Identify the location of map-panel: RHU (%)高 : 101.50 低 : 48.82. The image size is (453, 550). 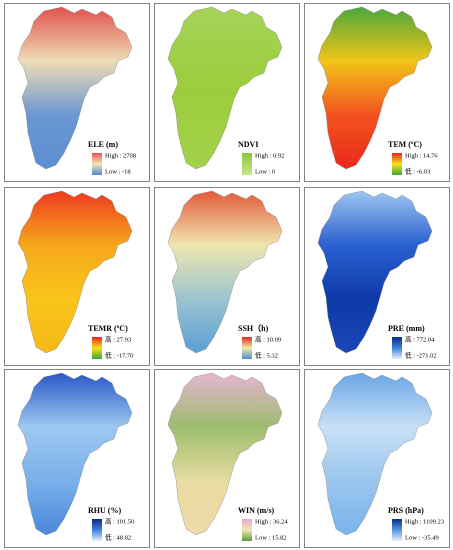
(77, 458).